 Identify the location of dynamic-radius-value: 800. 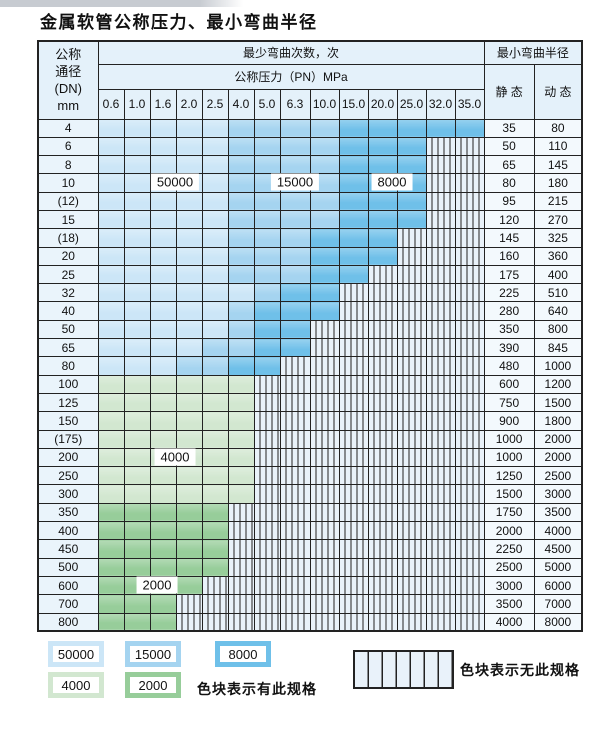
(558, 329).